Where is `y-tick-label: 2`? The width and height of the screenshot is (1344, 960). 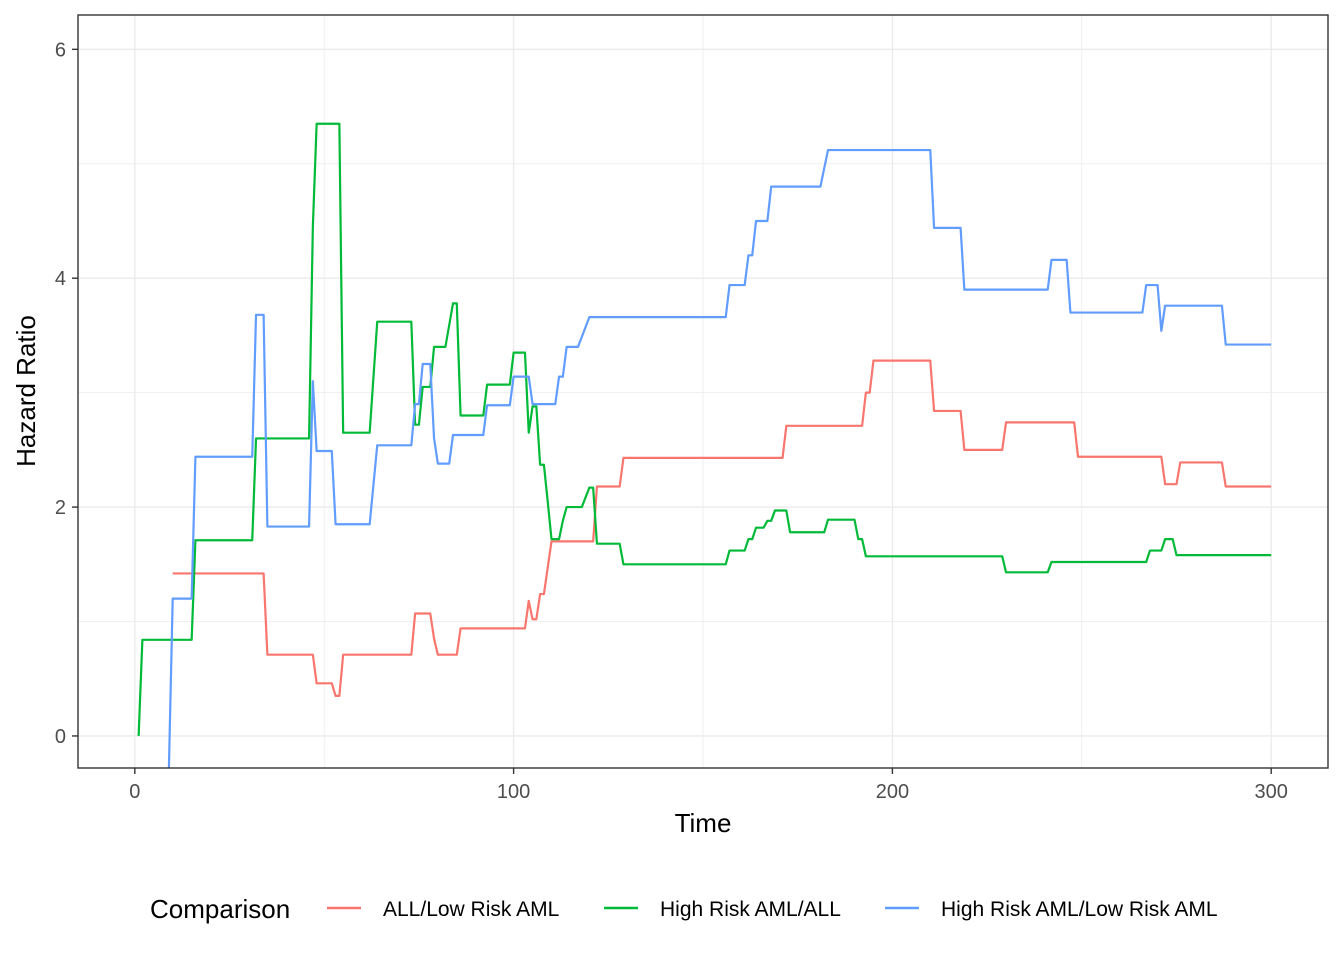
y-tick-label: 2 is located at coordinates (60, 508).